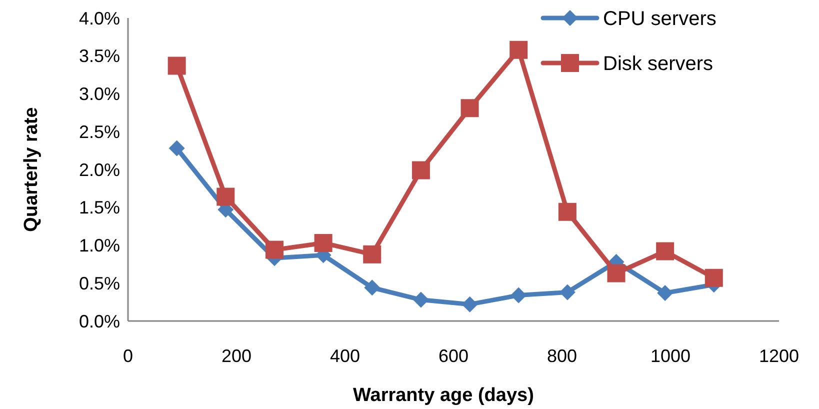 The width and height of the screenshot is (819, 409). Describe the element at coordinates (99, 18) in the screenshot. I see `y-tick-label: 4.0%` at that location.